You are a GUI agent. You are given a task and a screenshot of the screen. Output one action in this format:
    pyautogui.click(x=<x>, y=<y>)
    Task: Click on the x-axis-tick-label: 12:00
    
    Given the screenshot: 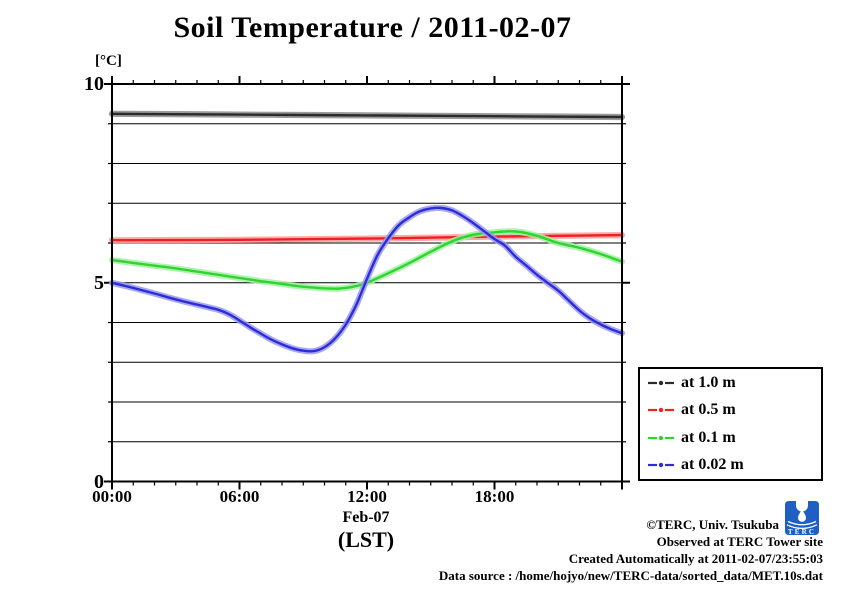 What is the action you would take?
    pyautogui.click(x=367, y=496)
    